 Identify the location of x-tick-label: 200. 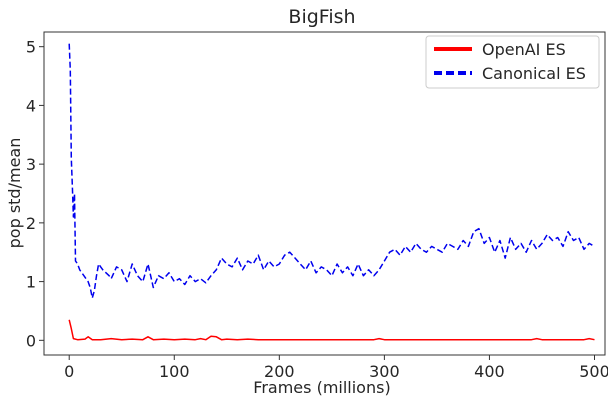
(279, 371).